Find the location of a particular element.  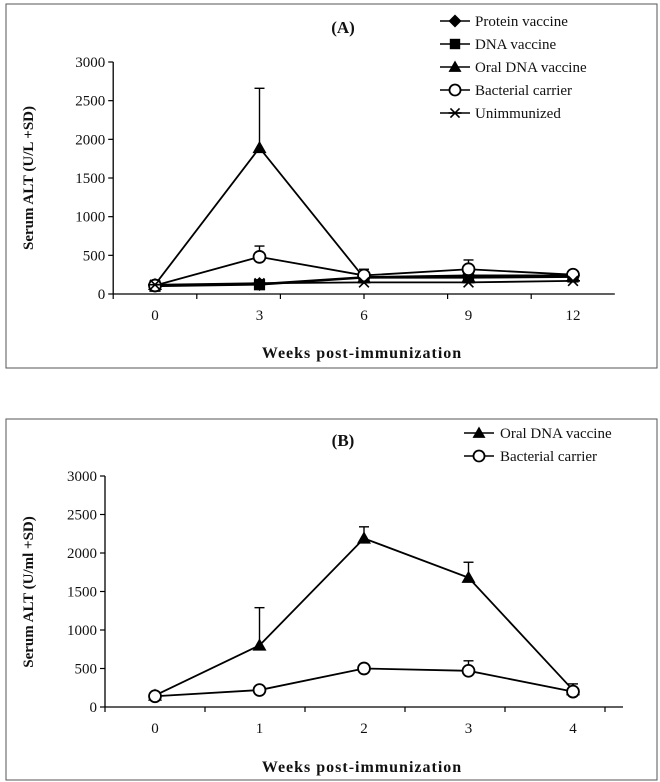

panel-b-ytick-label-1: 500 is located at coordinates (86, 670).